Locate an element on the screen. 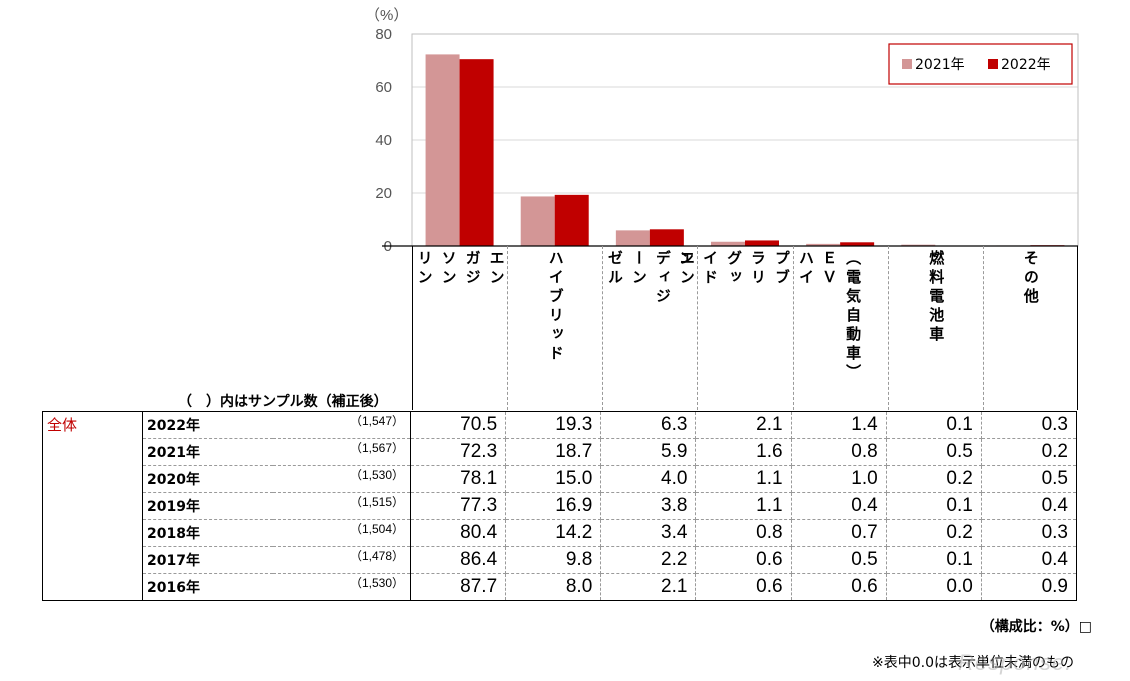 This screenshot has width=1130, height=681. category-label-line: 燃料電池車 is located at coordinates (936, 297).